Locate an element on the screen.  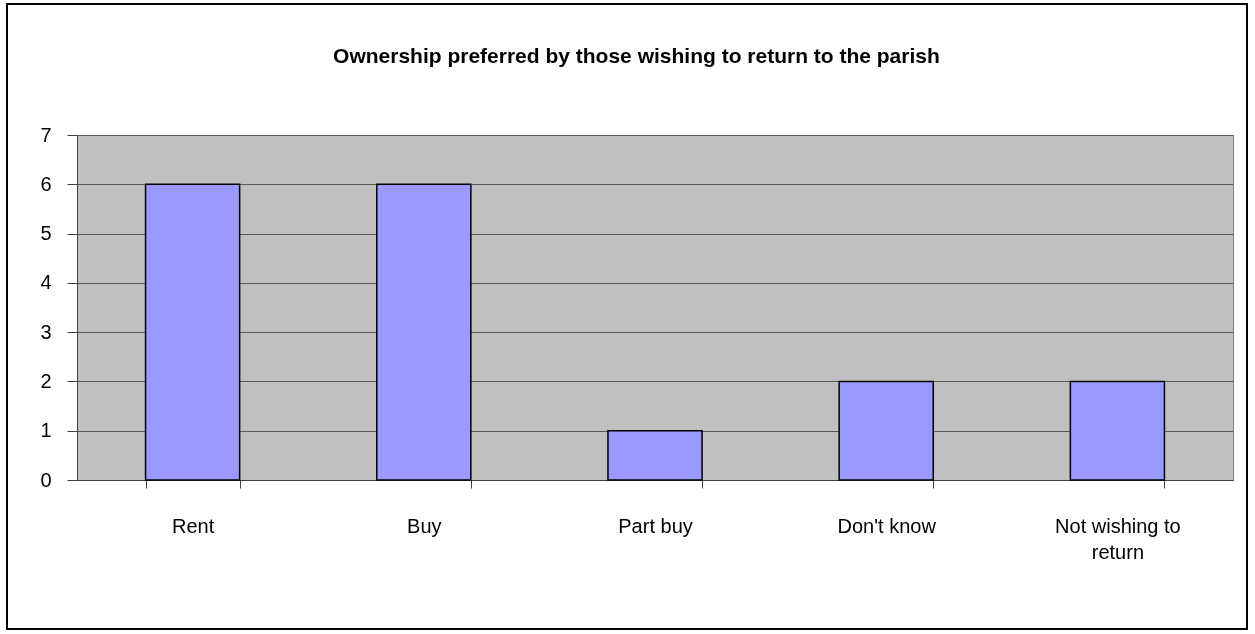
y-tick-label: 5 is located at coordinates (46, 233).